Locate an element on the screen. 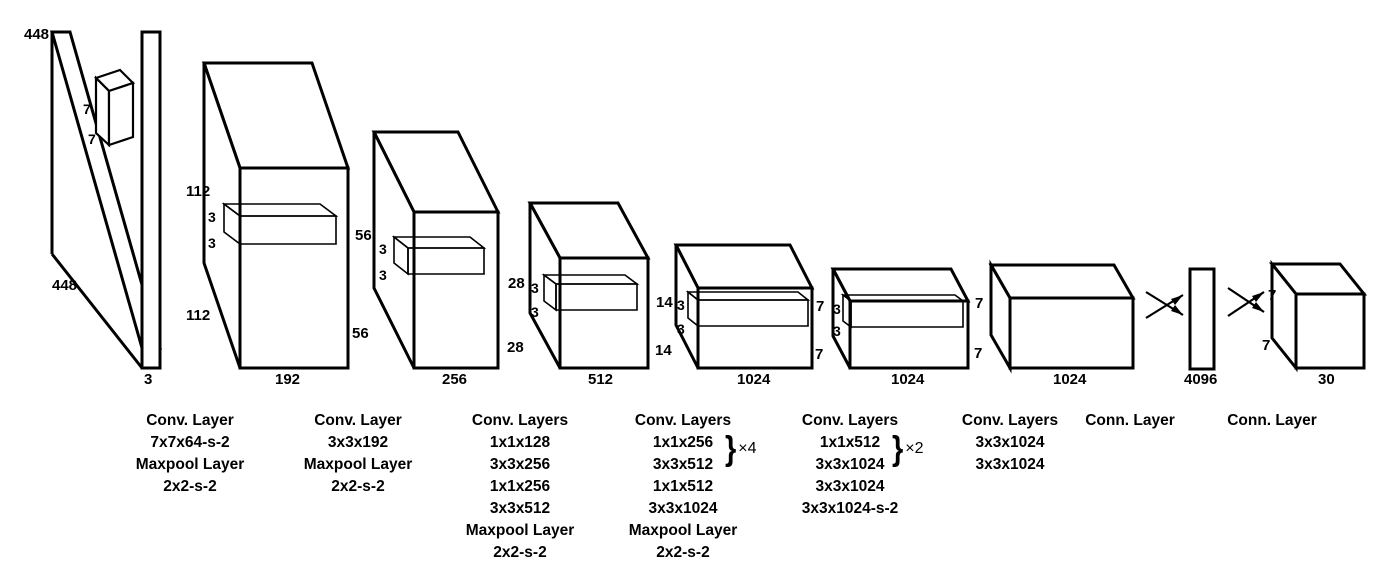 The height and width of the screenshot is (572, 1374). fm256-height-label: 56 is located at coordinates (363, 235).